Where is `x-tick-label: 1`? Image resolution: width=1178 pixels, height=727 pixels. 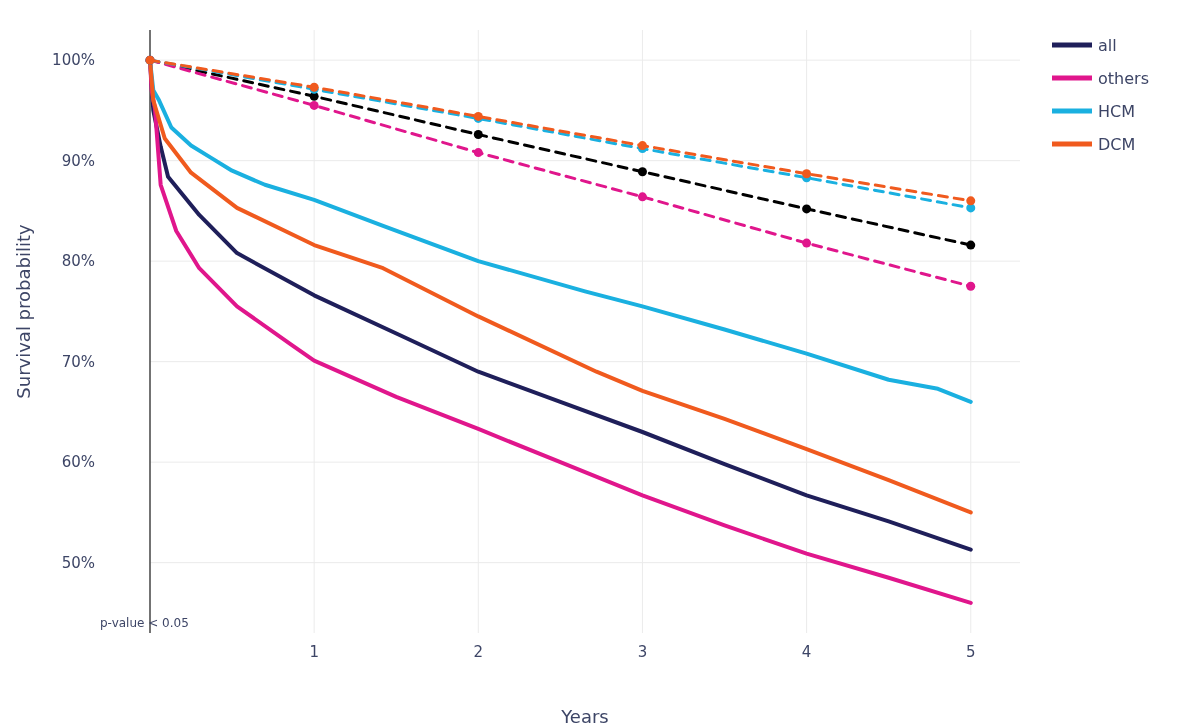
x-tick-label: 1 is located at coordinates (314, 652).